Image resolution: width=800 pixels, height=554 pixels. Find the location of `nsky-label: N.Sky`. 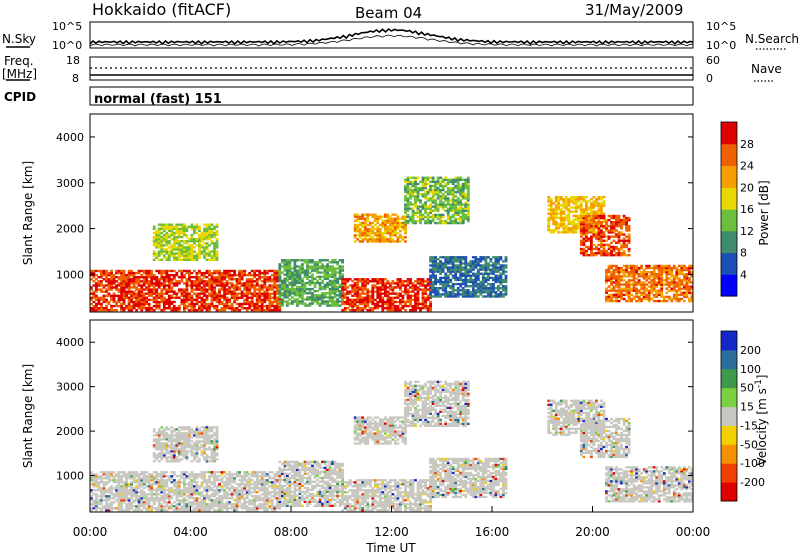

nsky-label: N.Sky is located at coordinates (19, 39).